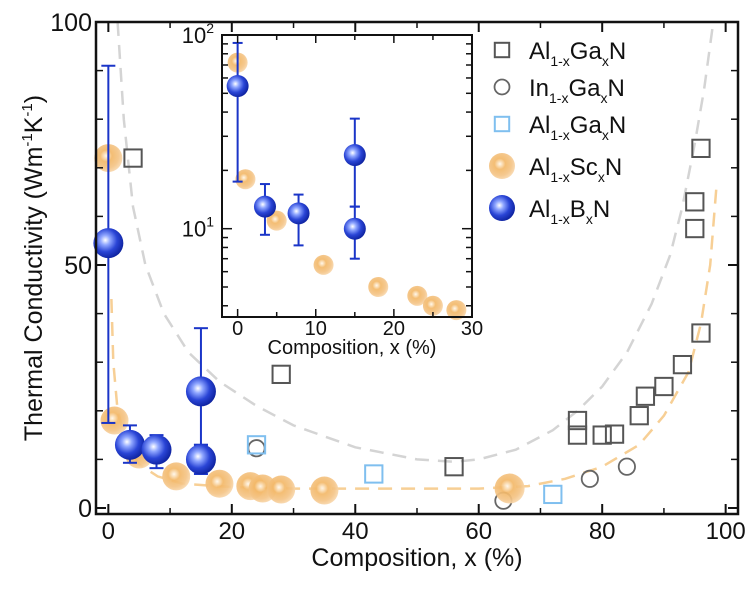 Image resolution: width=754 pixels, height=606 pixels. I want to click on inset-x-tick-label: 10, so click(316, 329).